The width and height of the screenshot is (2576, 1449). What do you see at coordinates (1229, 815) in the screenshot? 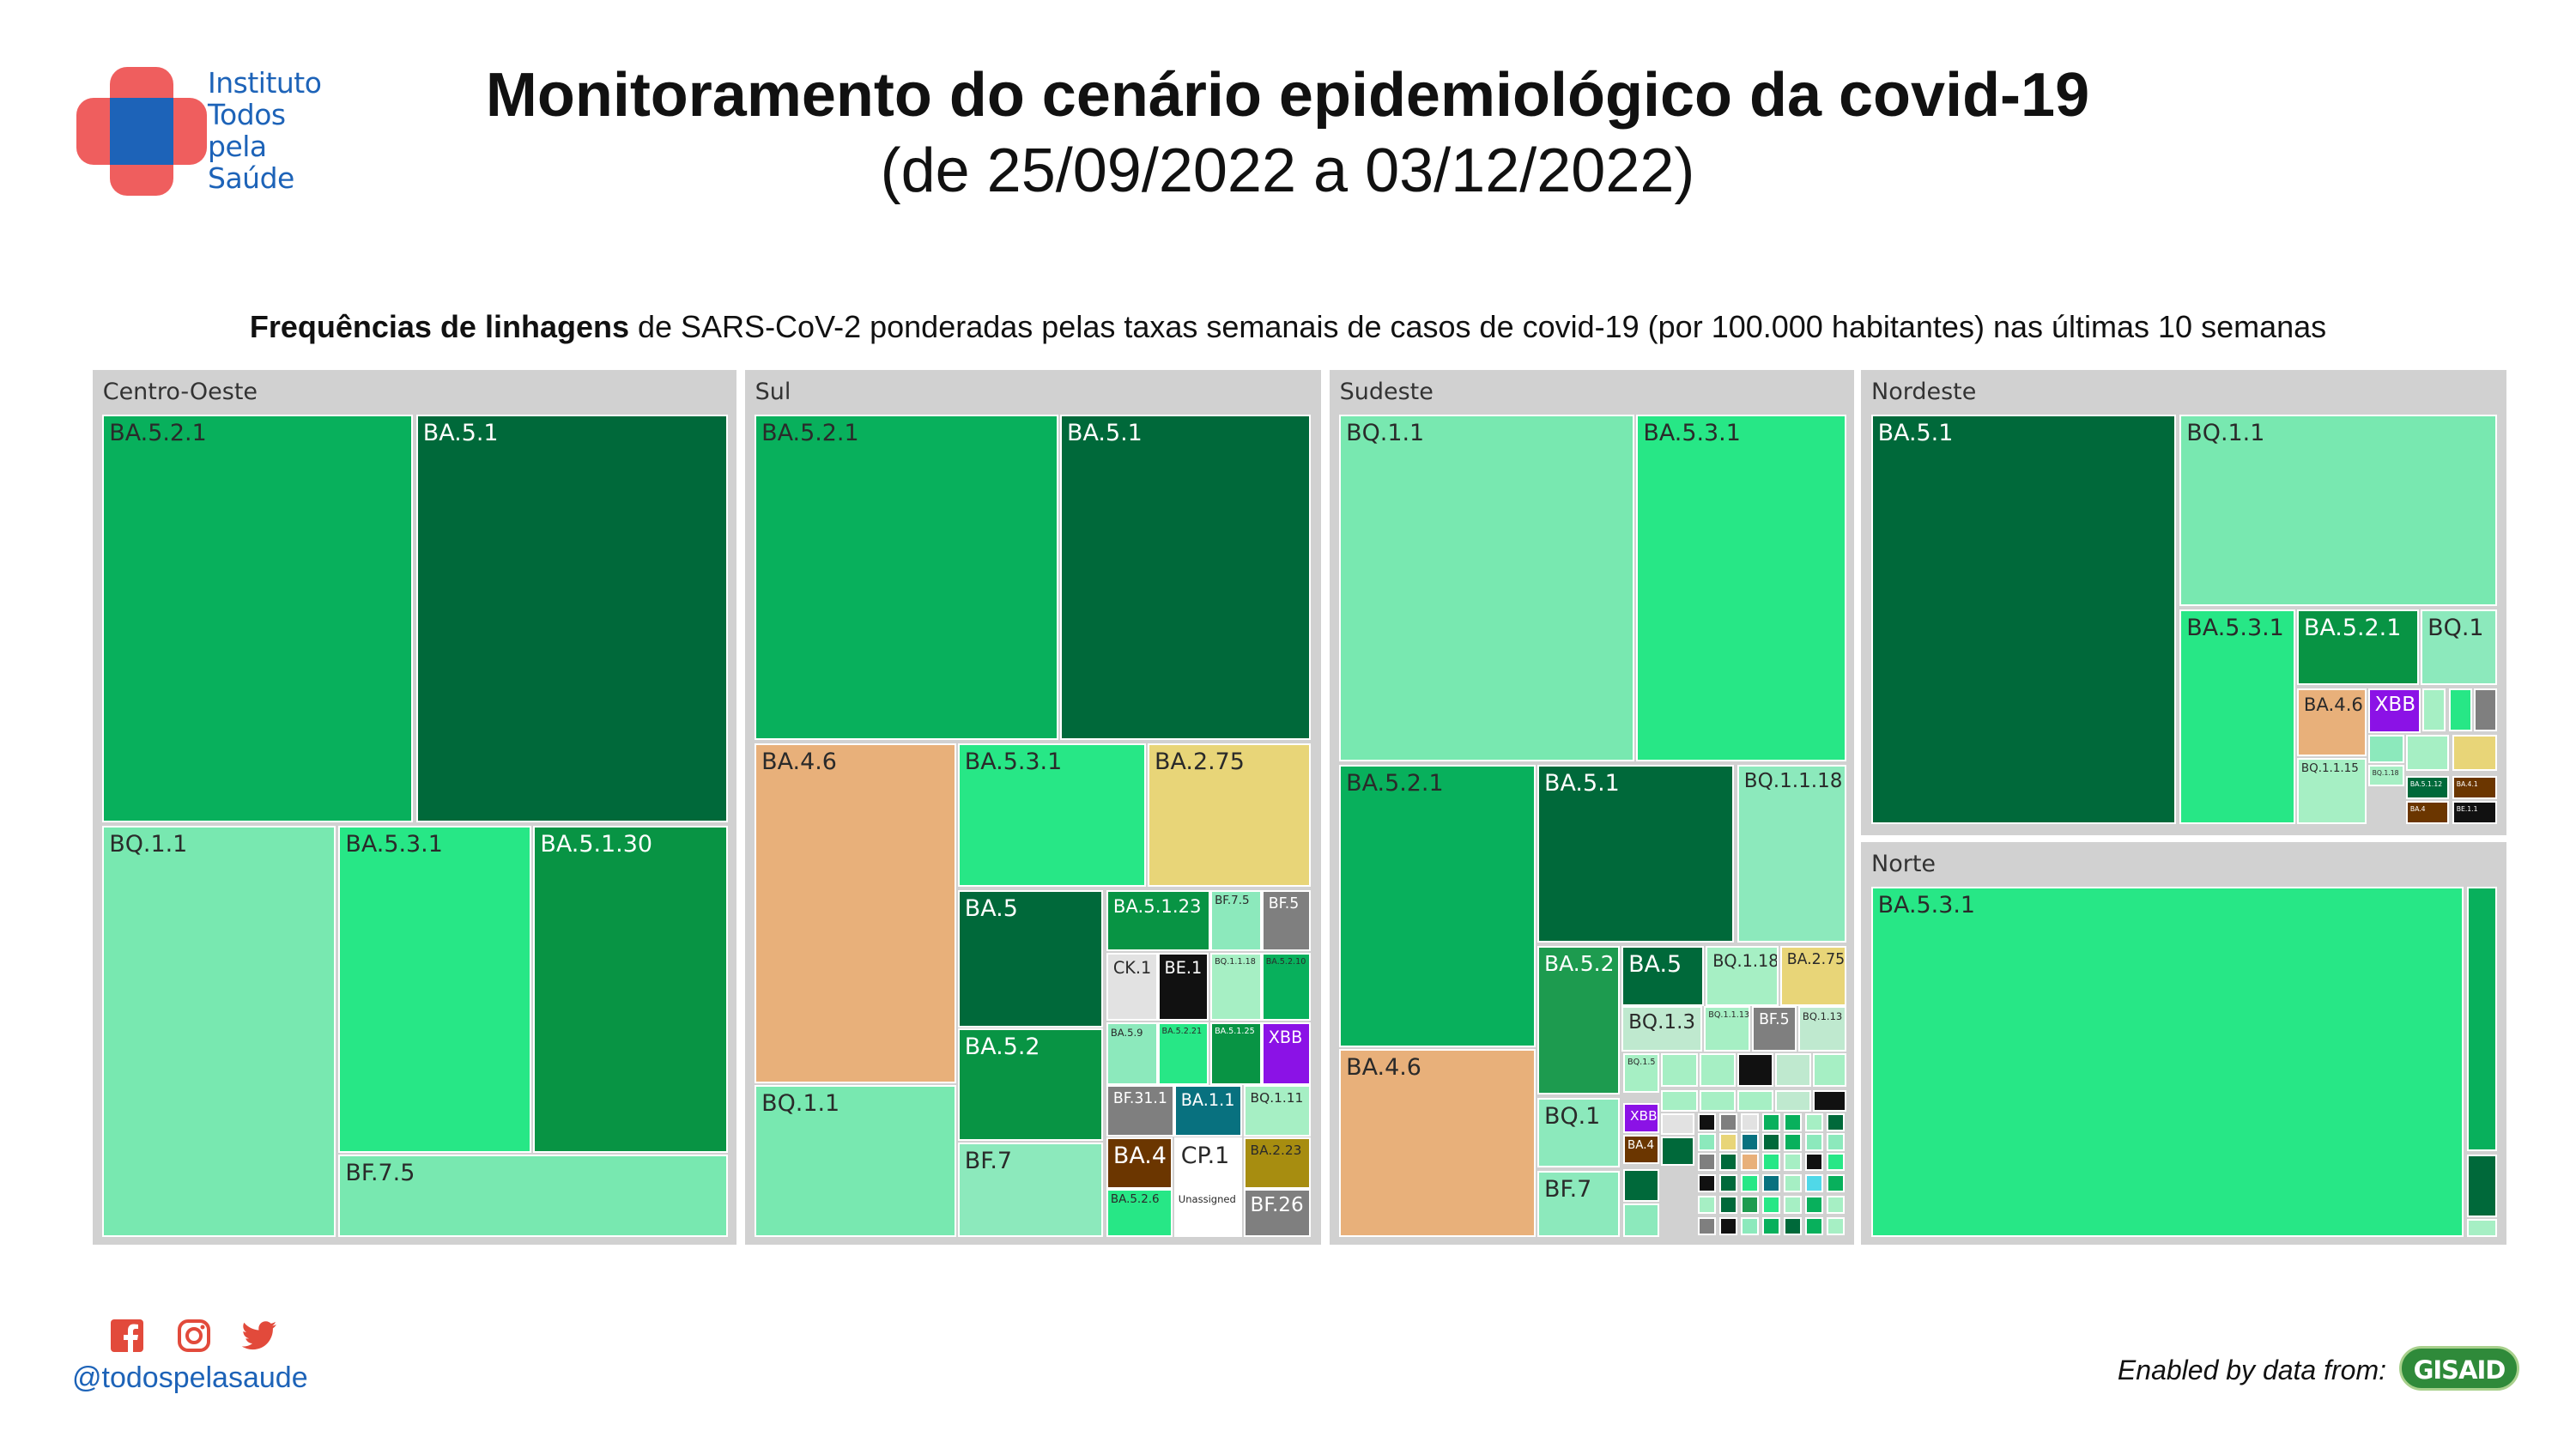
I see `treemap-tile: BA.2.75` at bounding box center [1229, 815].